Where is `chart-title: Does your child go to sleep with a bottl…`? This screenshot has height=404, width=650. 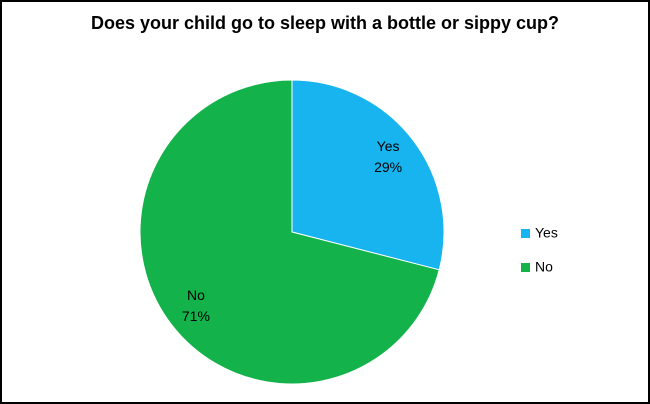 chart-title: Does your child go to sleep with a bottl… is located at coordinates (325, 23).